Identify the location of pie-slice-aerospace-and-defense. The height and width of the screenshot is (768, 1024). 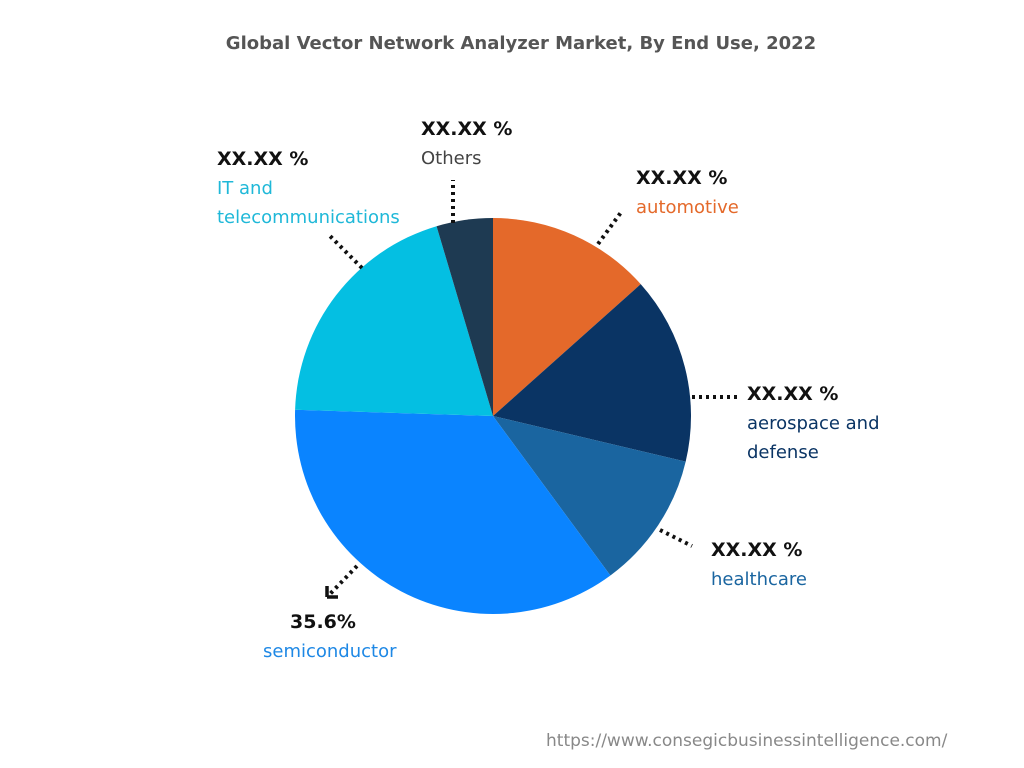
(592, 373).